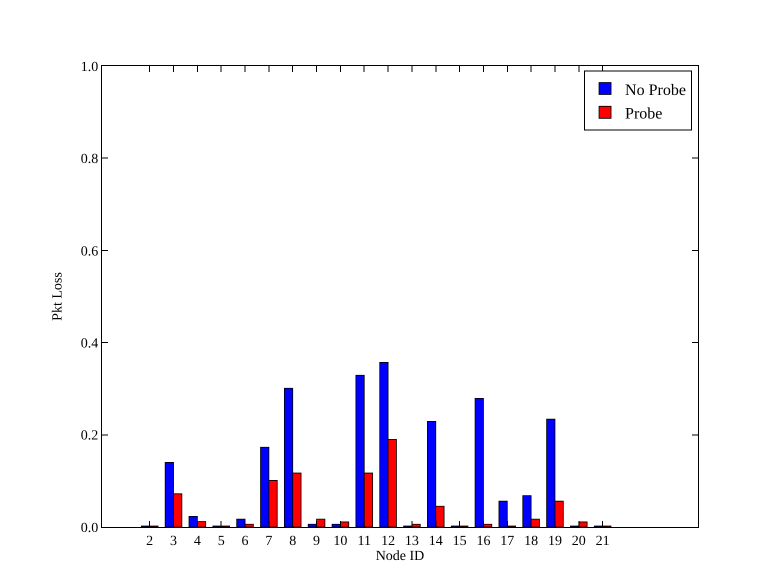 Image resolution: width=767 pixels, height=579 pixels. What do you see at coordinates (316, 541) in the screenshot?
I see `x-tick-label: 9` at bounding box center [316, 541].